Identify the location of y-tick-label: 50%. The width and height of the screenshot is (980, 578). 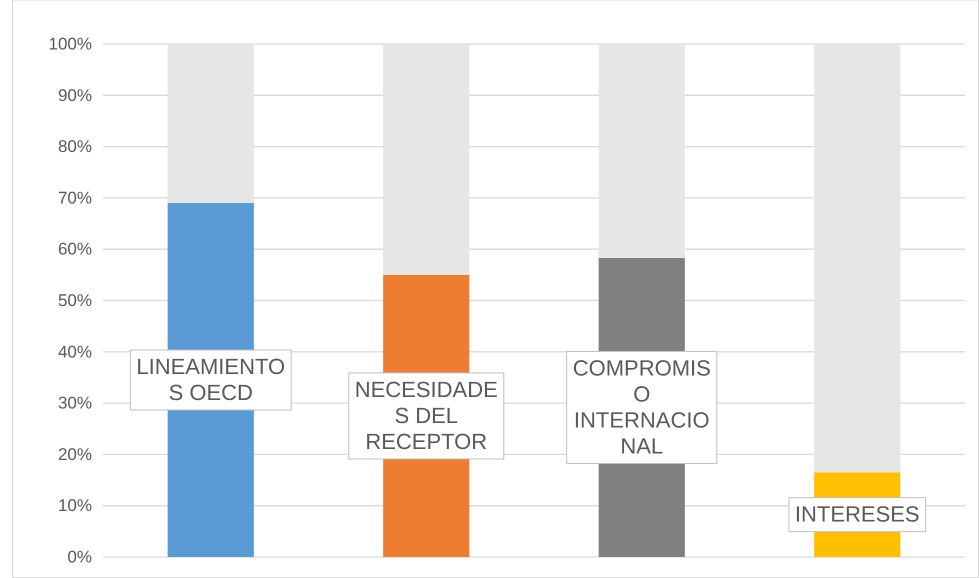
(75, 300).